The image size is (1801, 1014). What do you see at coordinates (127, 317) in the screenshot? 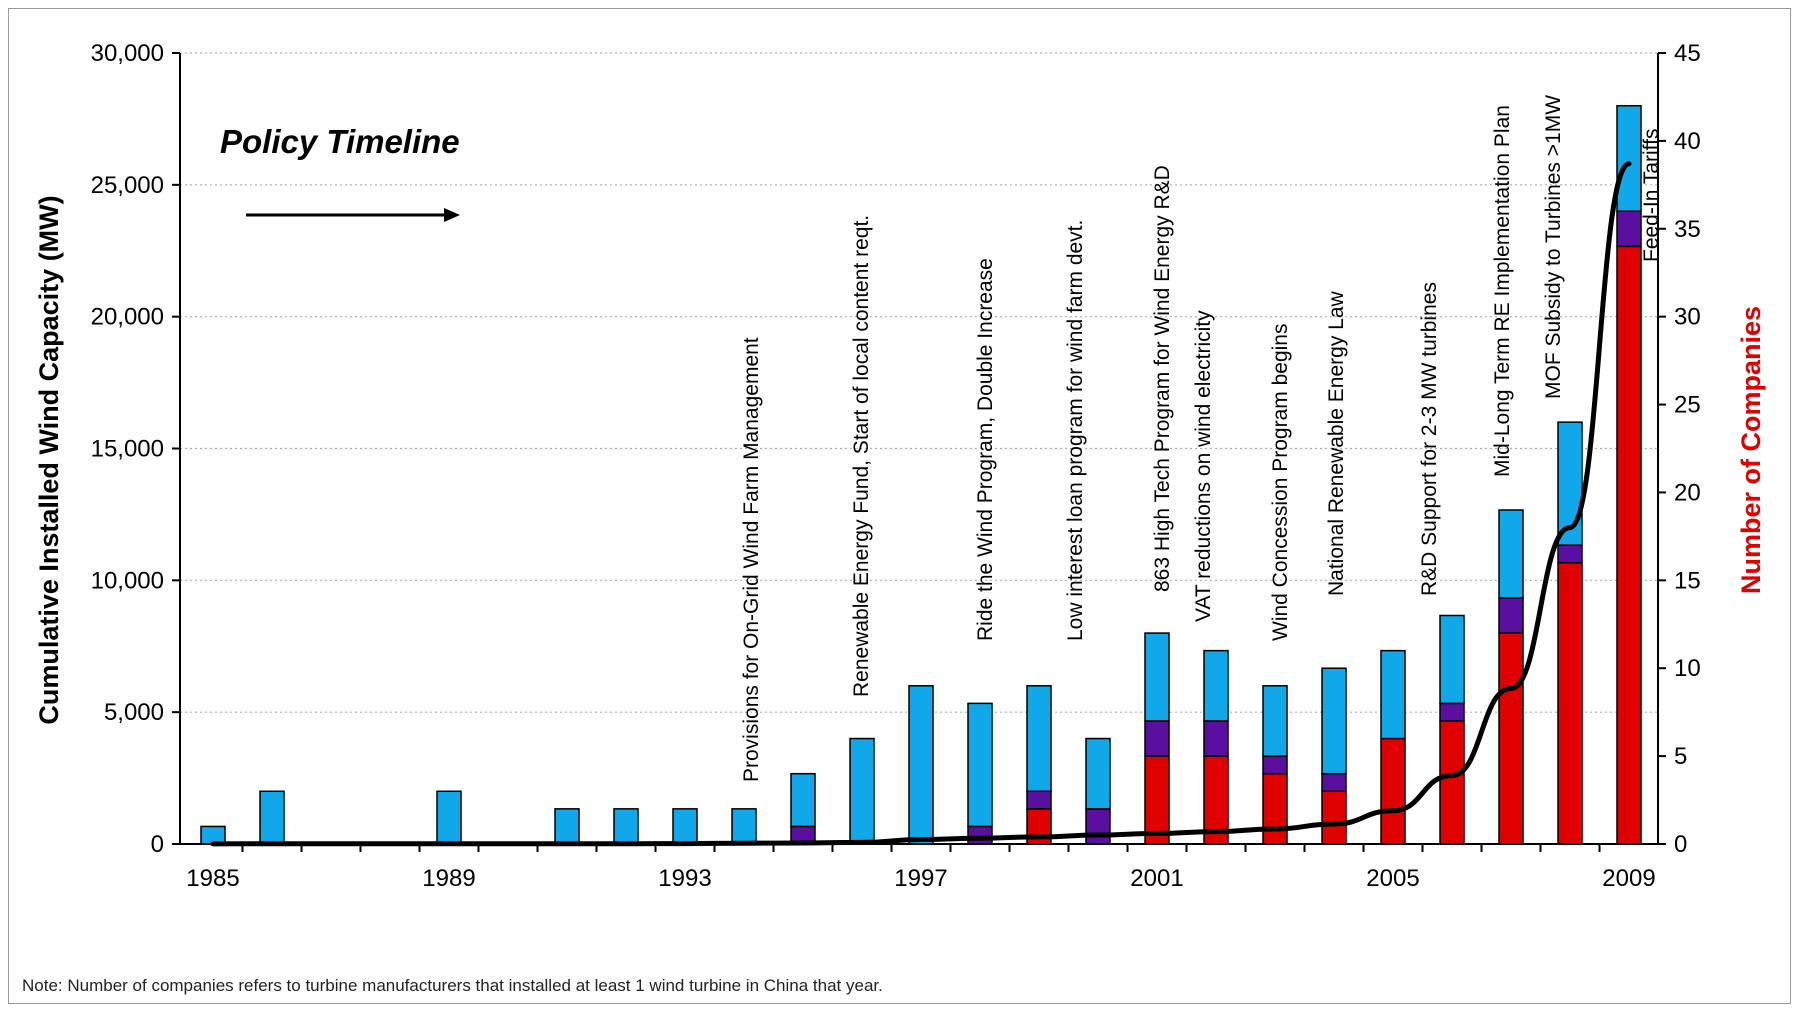
I see `left-tick-label: 20,000` at bounding box center [127, 317].